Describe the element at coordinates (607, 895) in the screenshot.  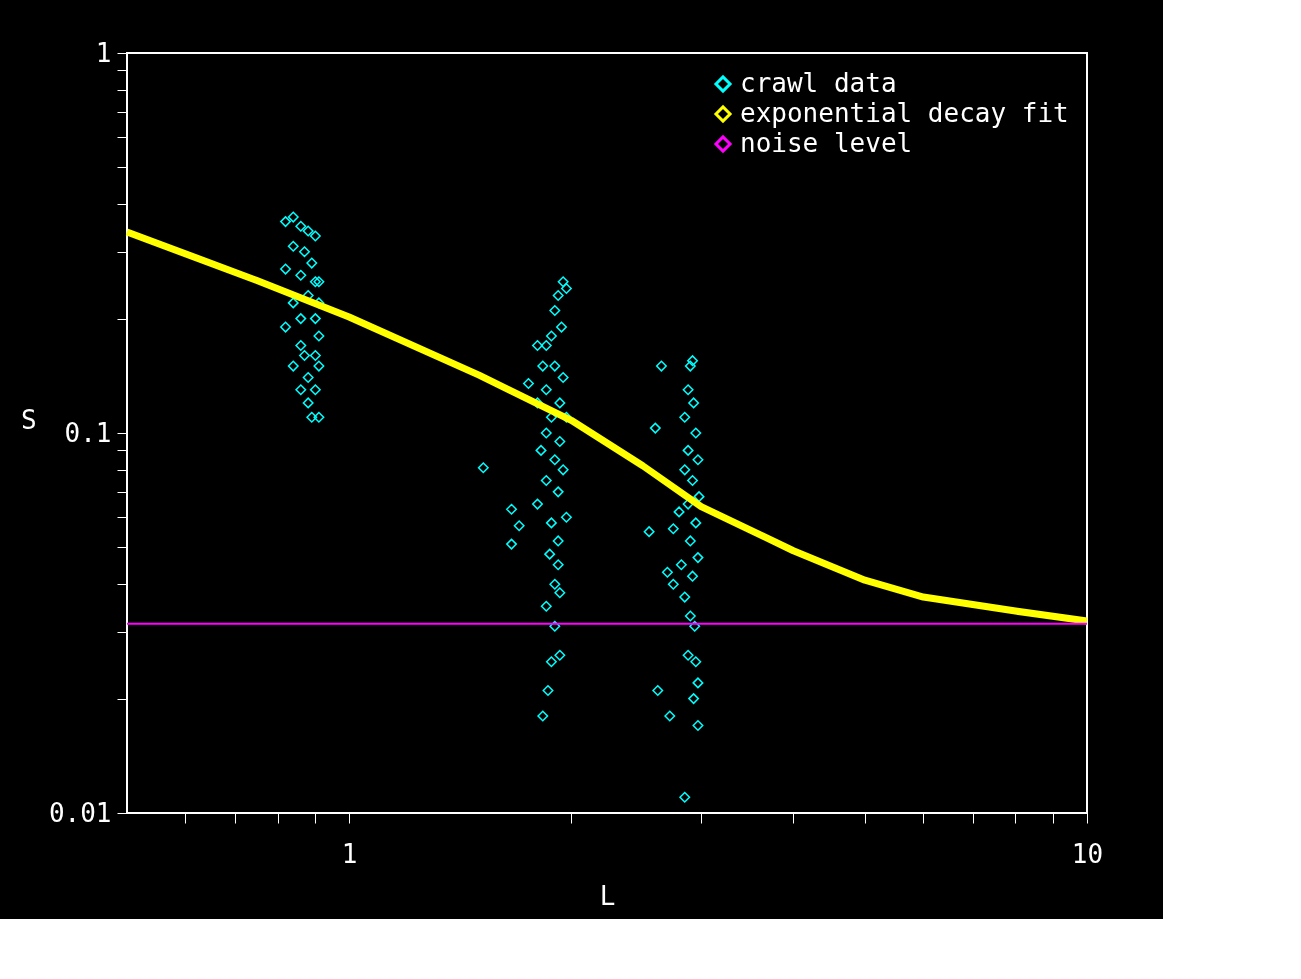
I see `x-axis-title: L` at that location.